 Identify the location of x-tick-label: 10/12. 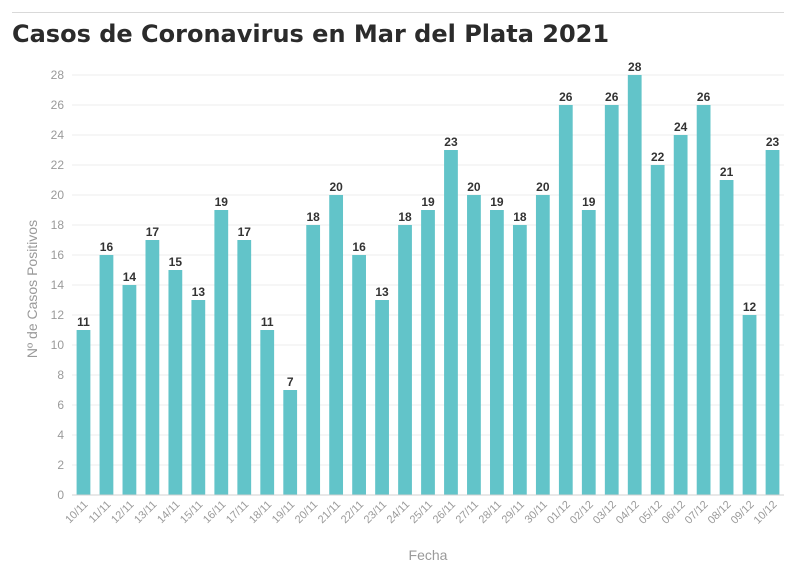
(766, 513).